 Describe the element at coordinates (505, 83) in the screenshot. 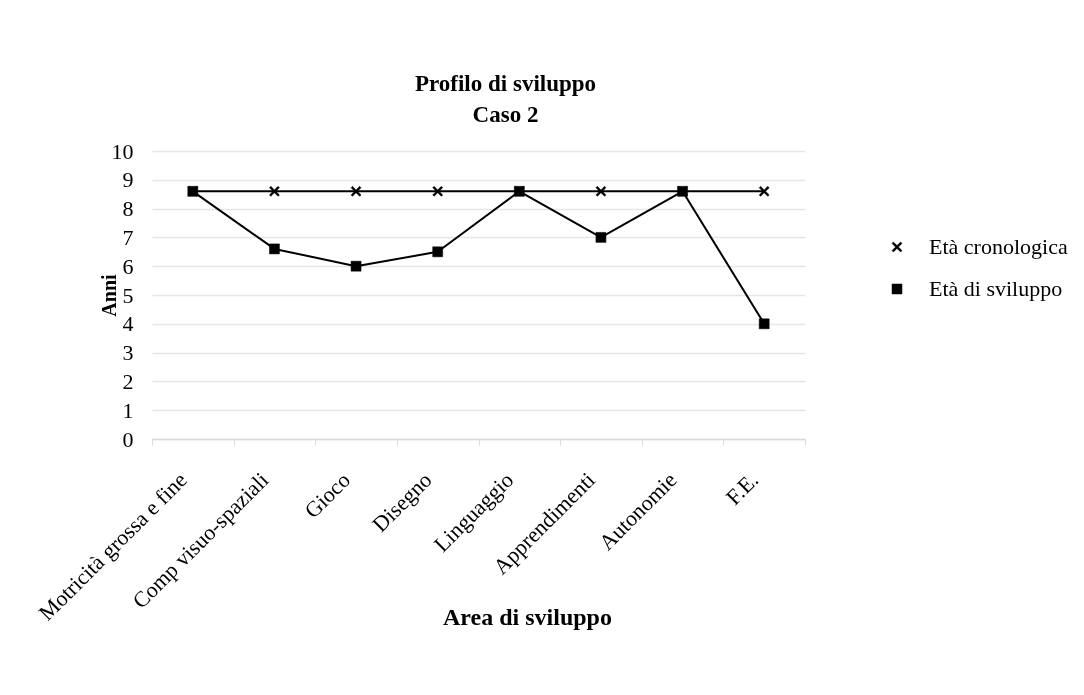

I see `chart-title: Profilo di sviluppo` at that location.